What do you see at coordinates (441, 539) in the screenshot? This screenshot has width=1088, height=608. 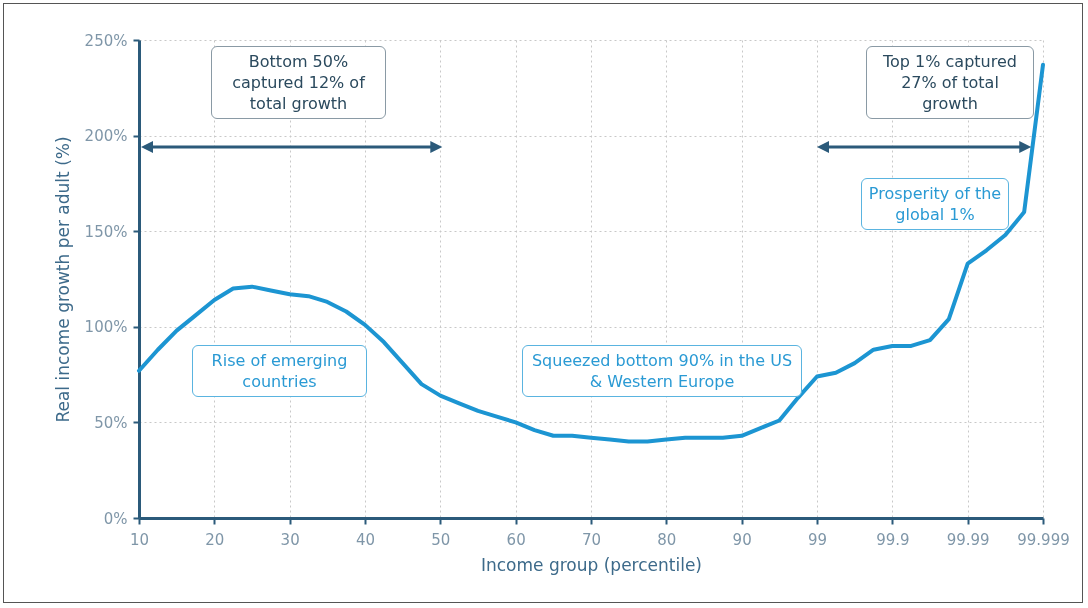 I see `x-tick-label: 50` at bounding box center [441, 539].